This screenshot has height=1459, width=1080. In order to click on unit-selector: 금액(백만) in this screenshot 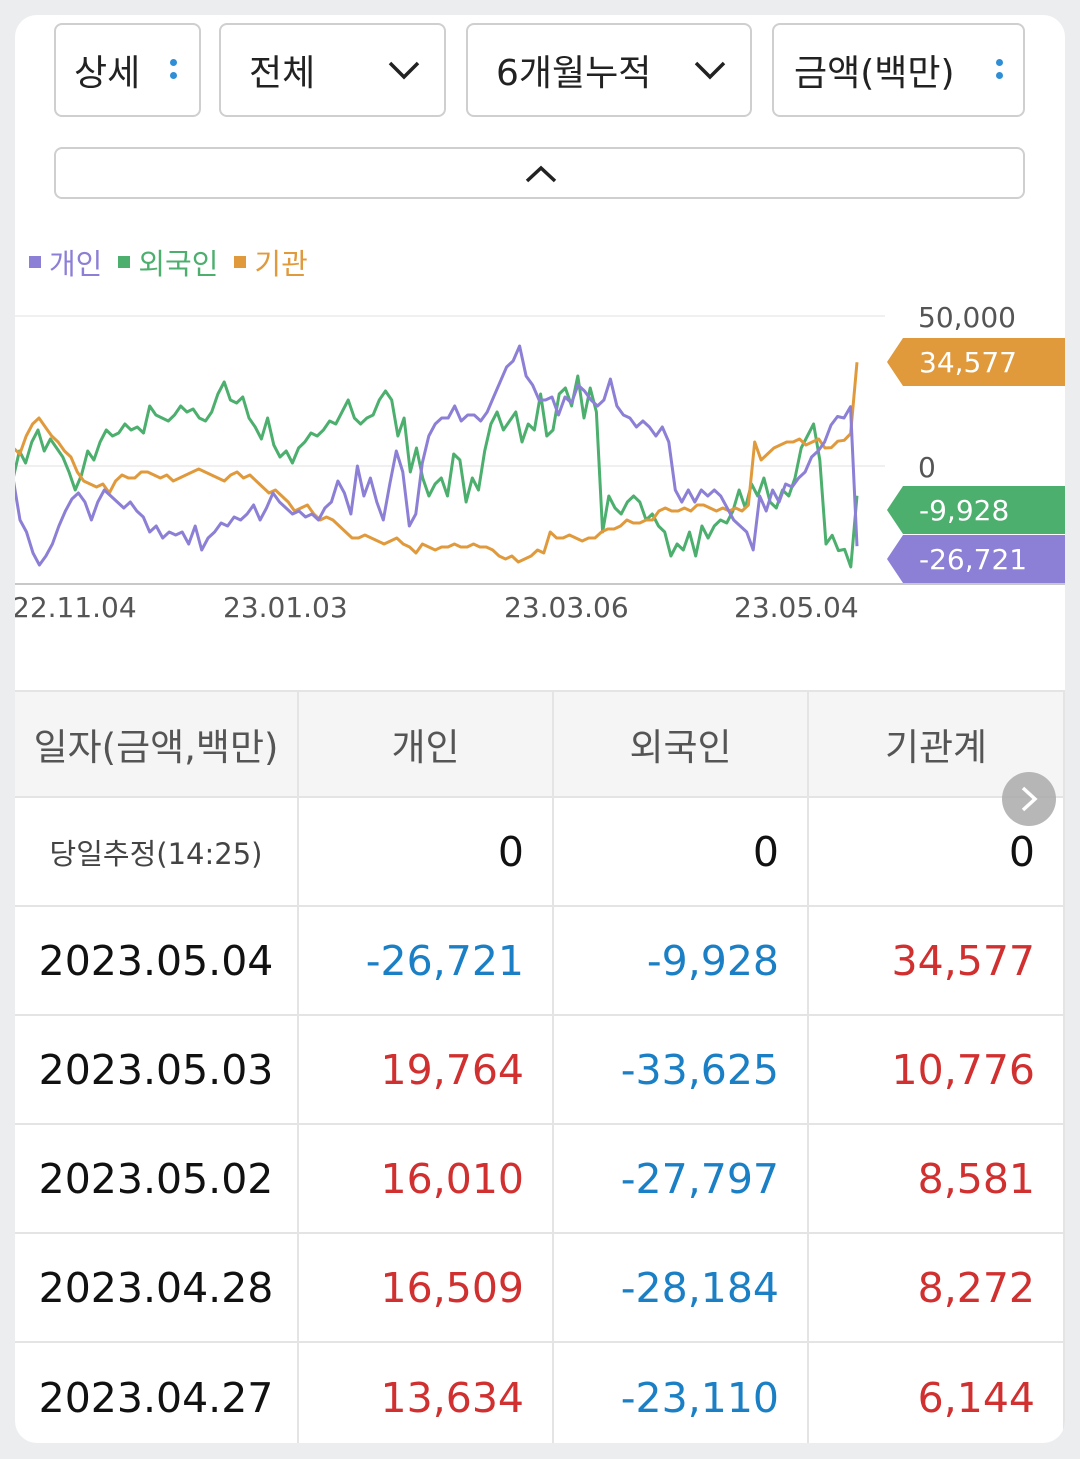, I will do `click(898, 70)`.